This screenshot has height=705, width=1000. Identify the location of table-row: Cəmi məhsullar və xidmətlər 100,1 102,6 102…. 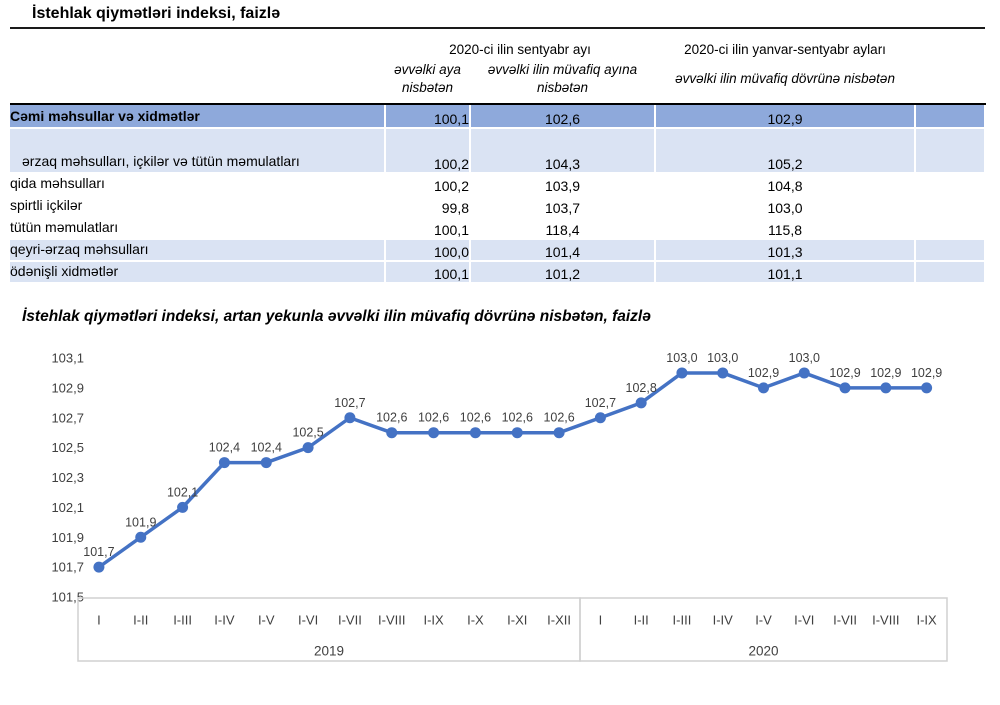
(498, 116).